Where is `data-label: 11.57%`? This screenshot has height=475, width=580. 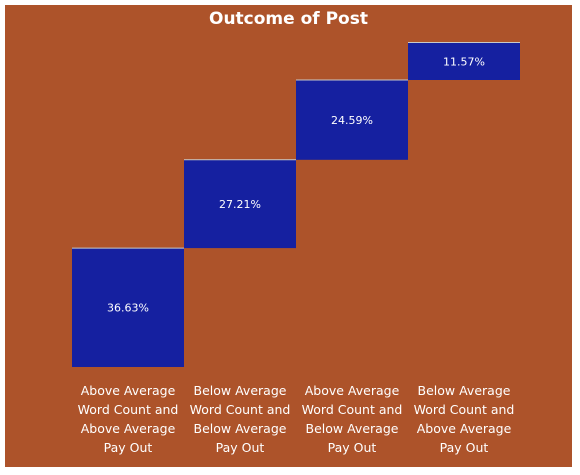
data-label: 11.57% is located at coordinates (464, 61).